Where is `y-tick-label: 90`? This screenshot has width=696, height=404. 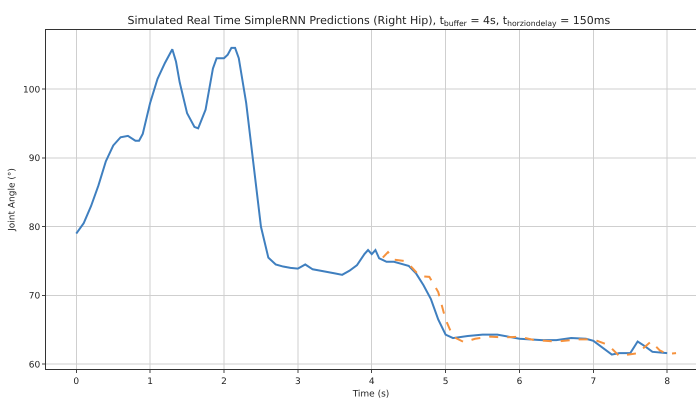
y-tick-label: 90 is located at coordinates (34, 159).